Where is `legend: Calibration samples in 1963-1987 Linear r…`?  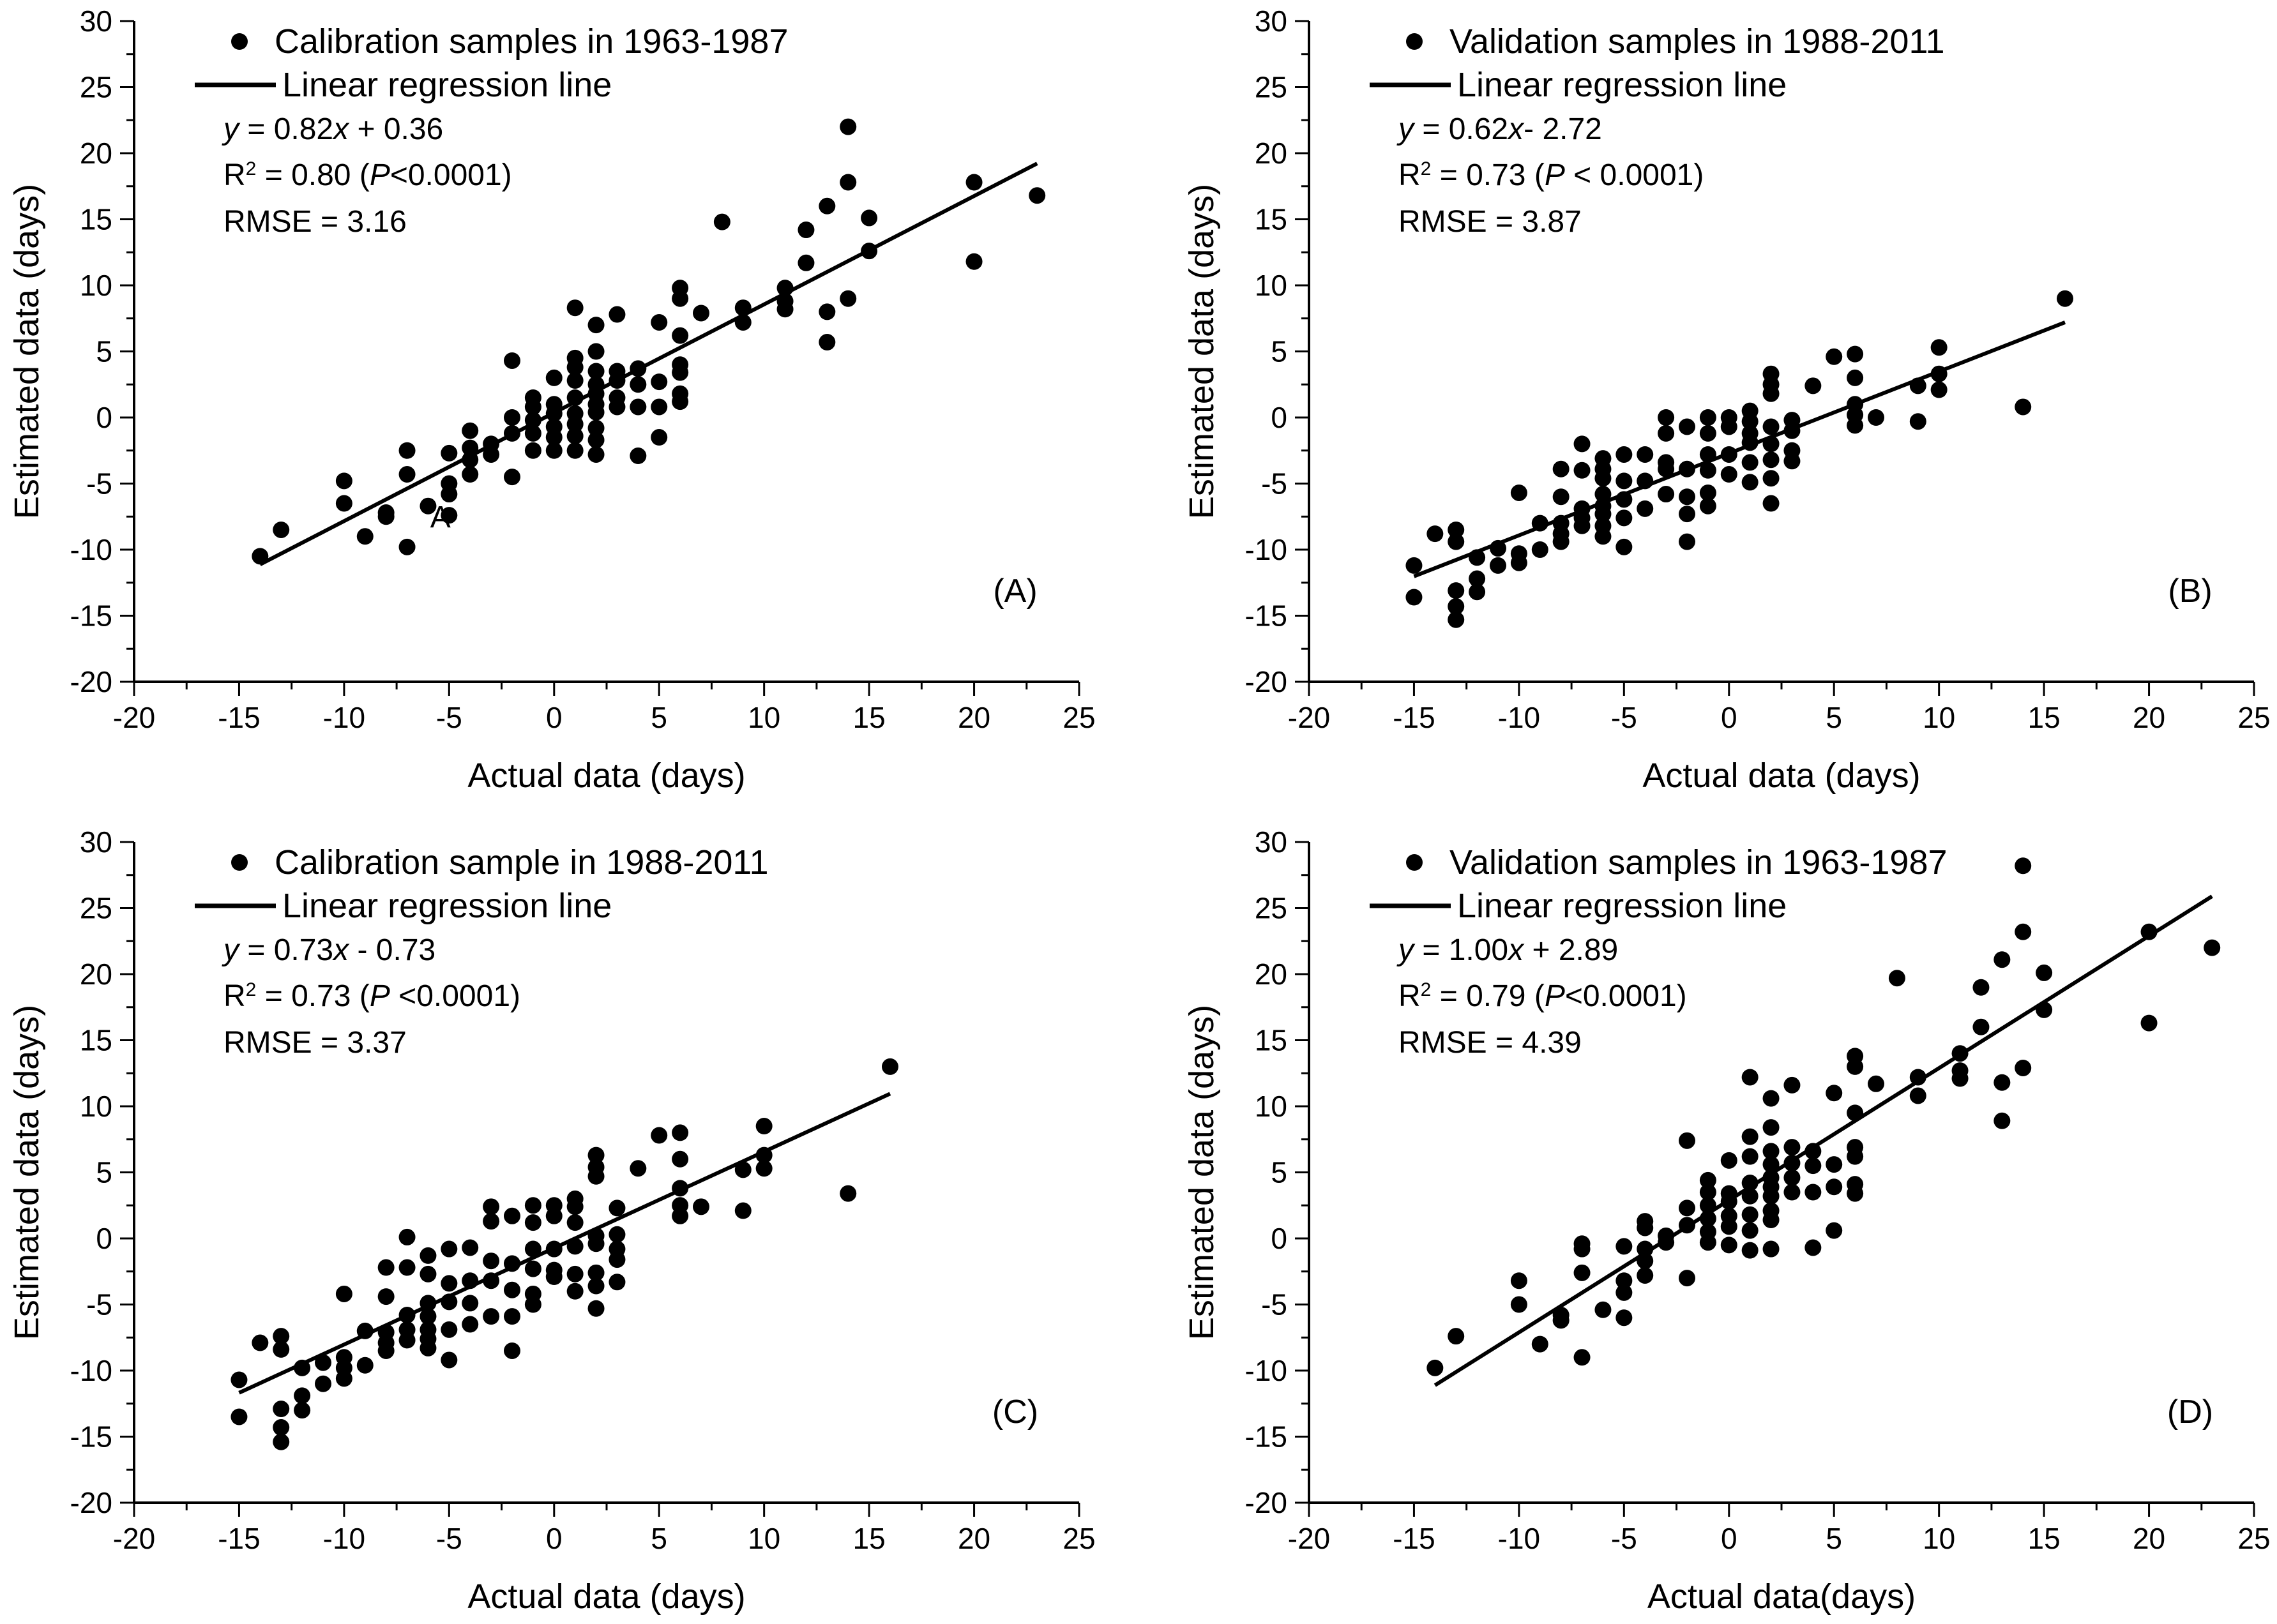 legend: Calibration samples in 1963-1987 Linear r… is located at coordinates (492, 63).